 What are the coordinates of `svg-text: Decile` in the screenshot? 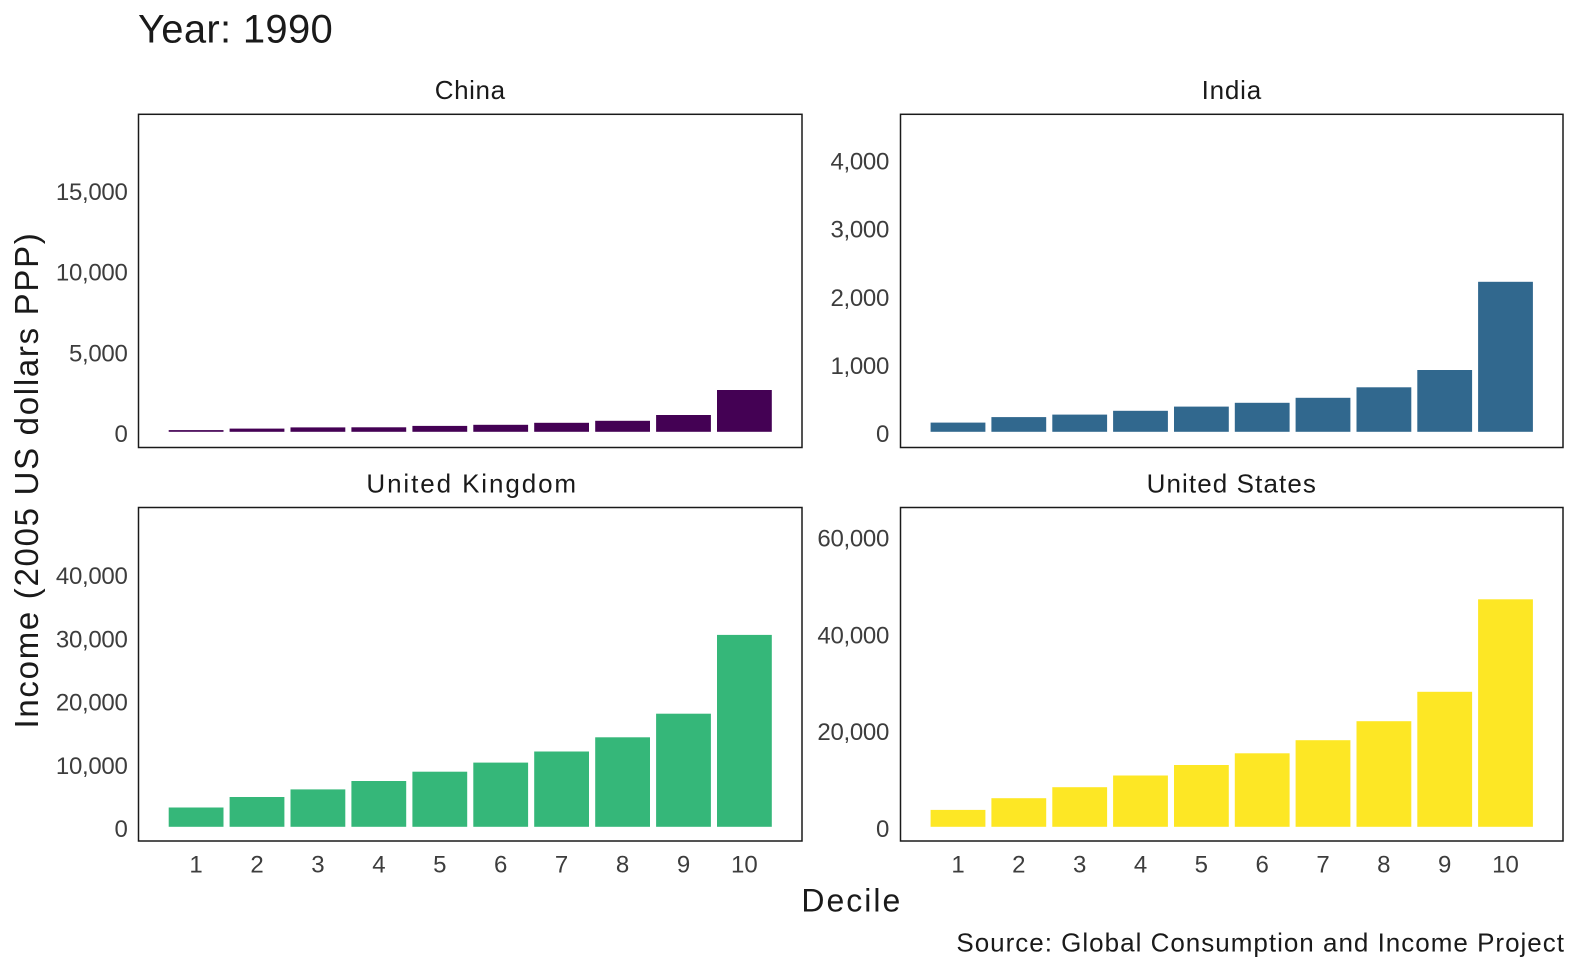 It's located at (851, 900).